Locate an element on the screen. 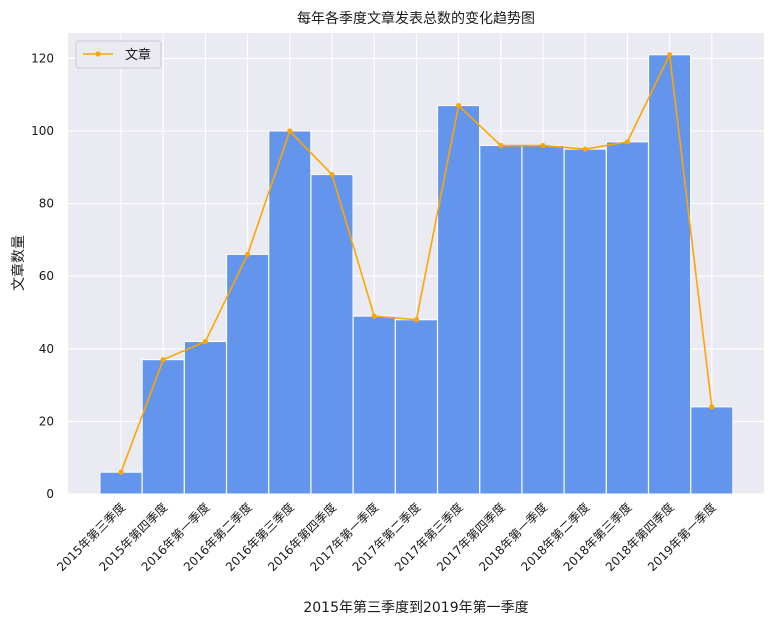  legend: 文章 is located at coordinates (118, 54).